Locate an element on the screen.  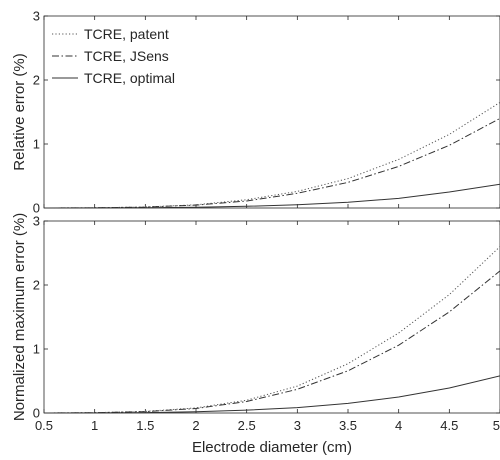
x-tick-label: 1.5 is located at coordinates (145, 425).